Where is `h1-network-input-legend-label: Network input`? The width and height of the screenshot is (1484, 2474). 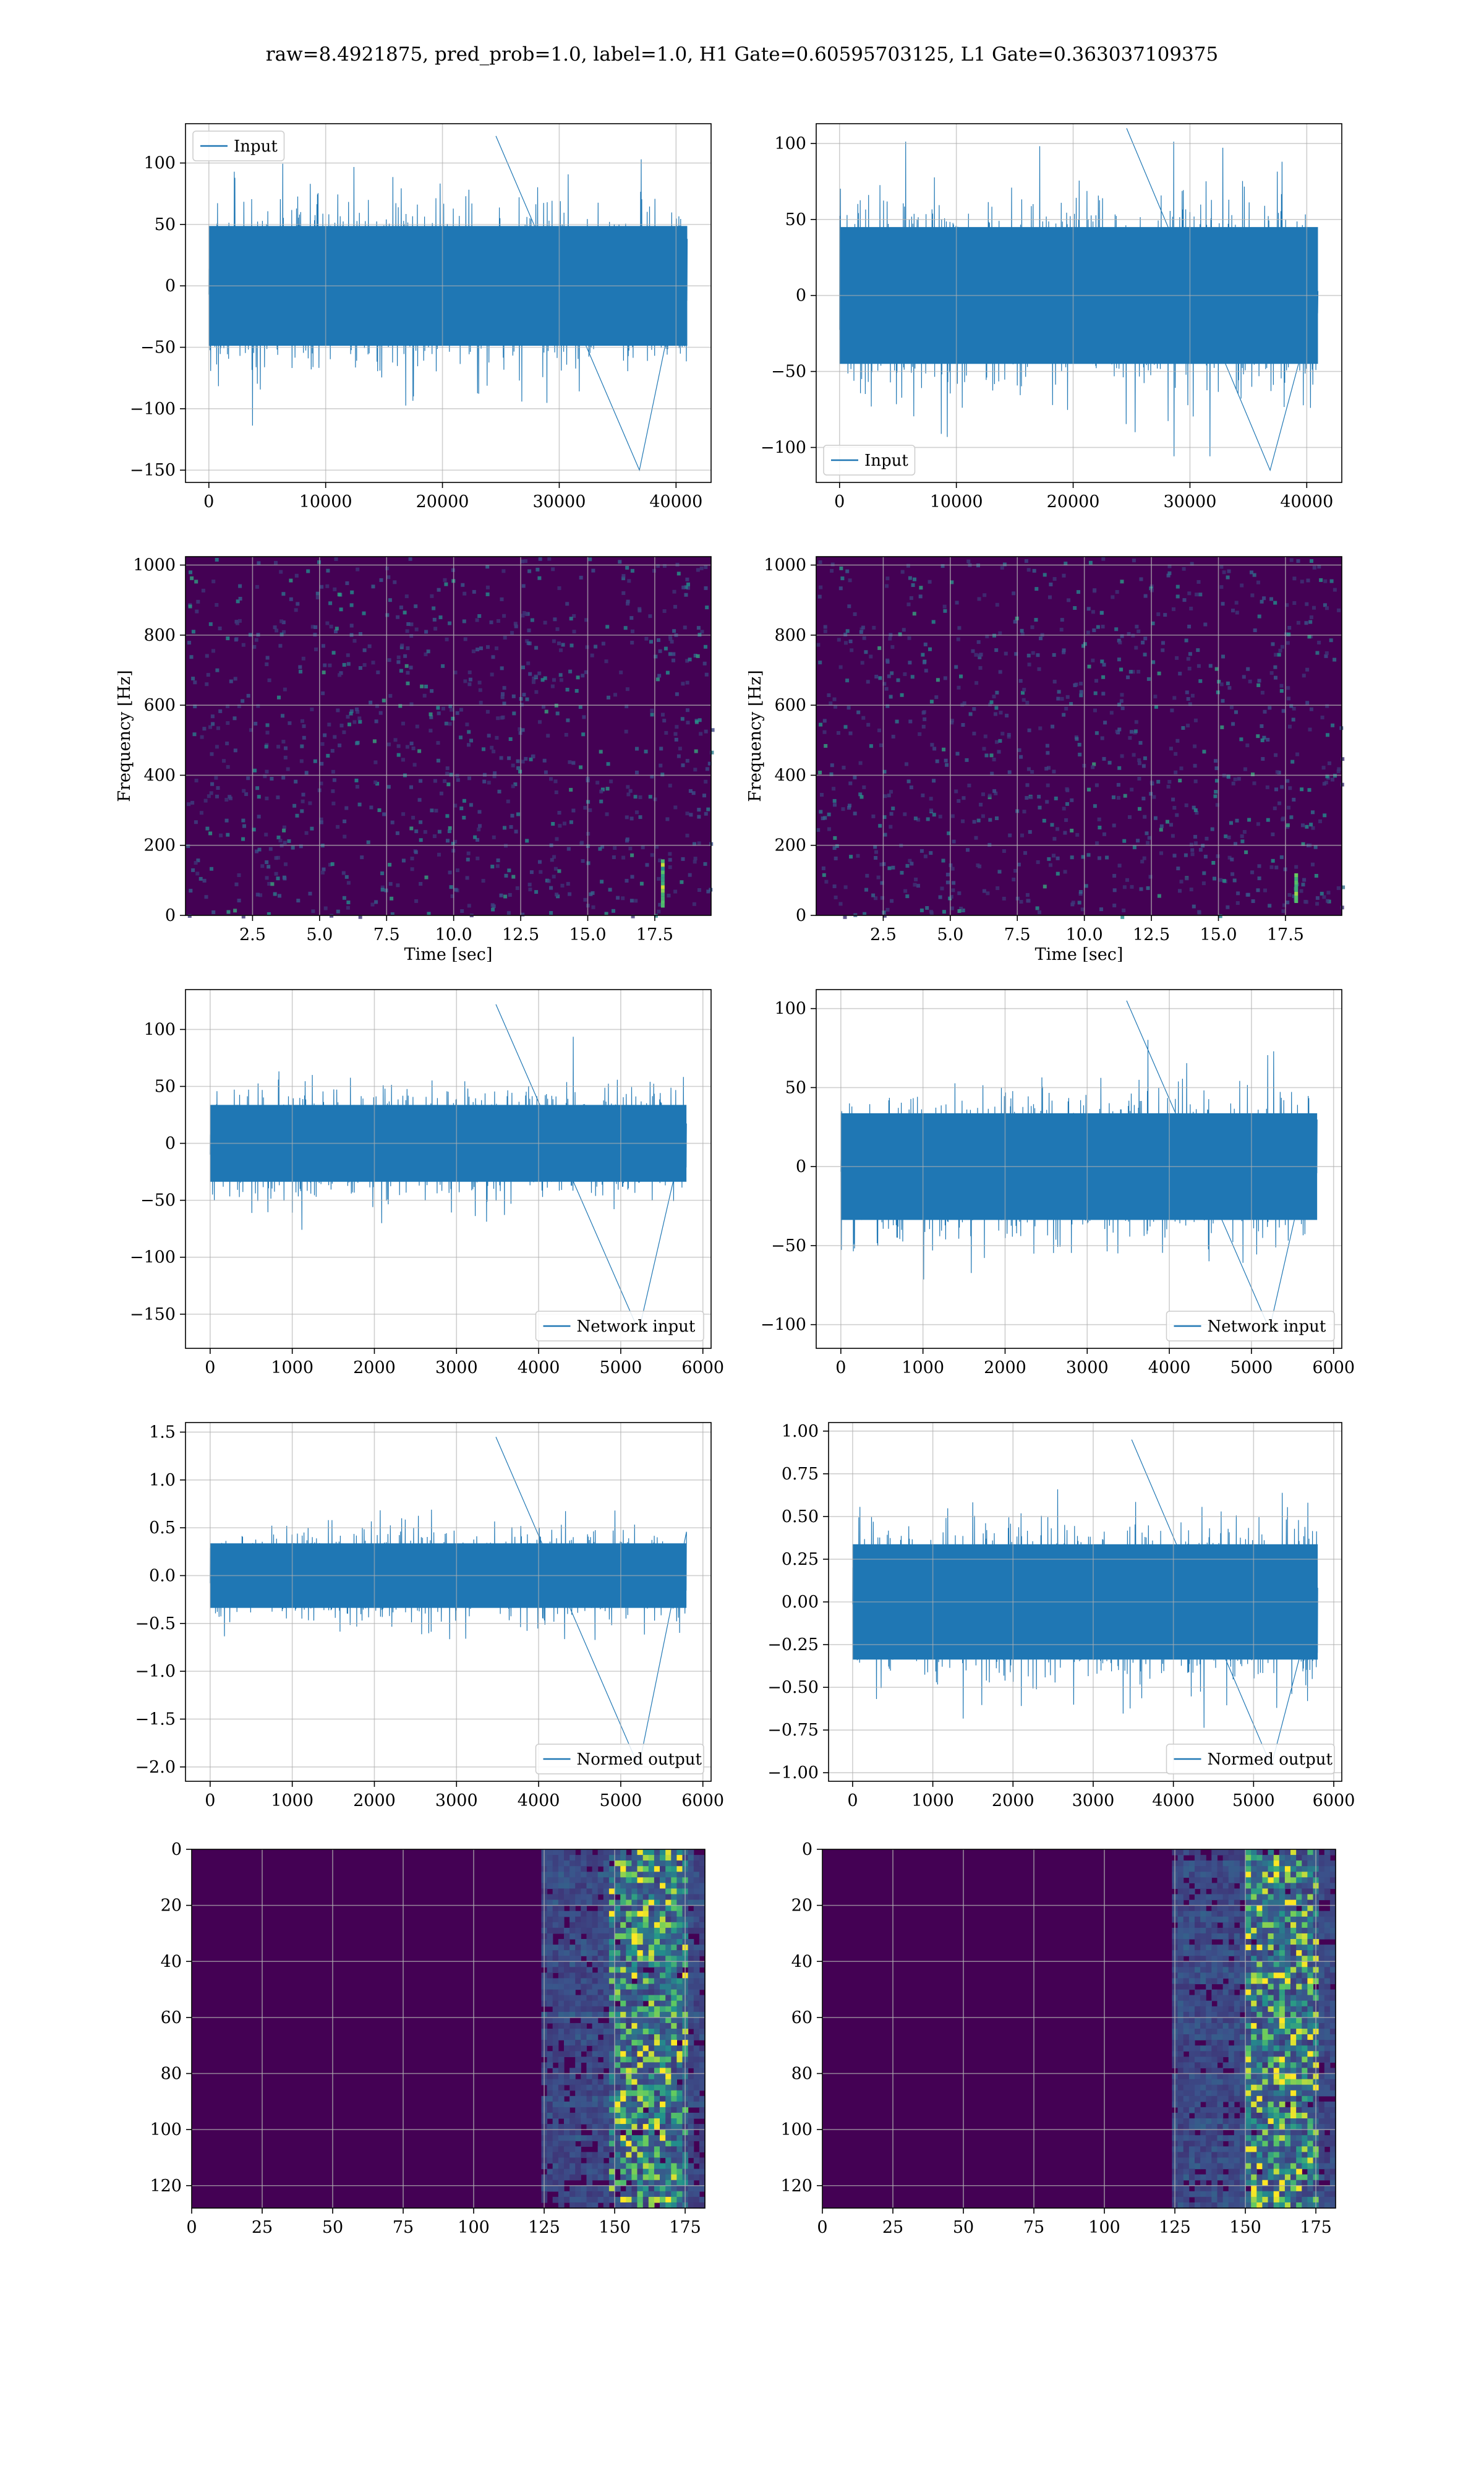
h1-network-input-legend-label: Network input is located at coordinates (636, 1326).